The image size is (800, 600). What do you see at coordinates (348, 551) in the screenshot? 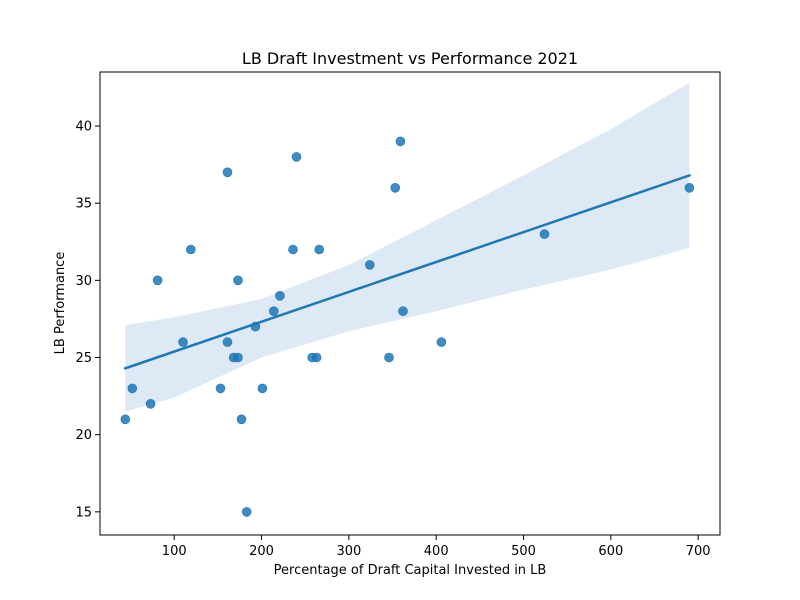
I see `x-tick-label-300: 300` at bounding box center [348, 551].